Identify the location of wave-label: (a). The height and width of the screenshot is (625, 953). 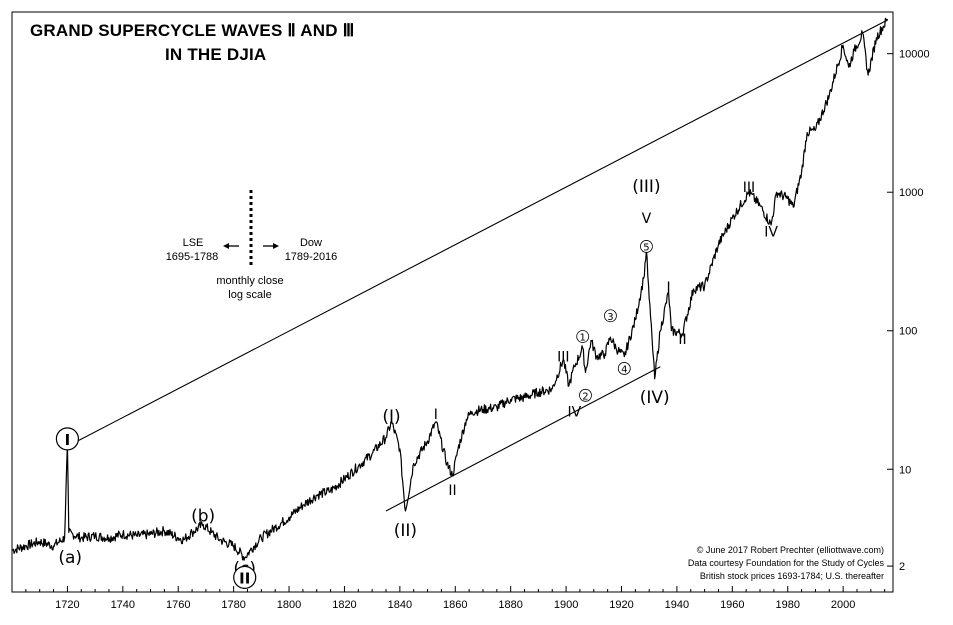
(70, 558).